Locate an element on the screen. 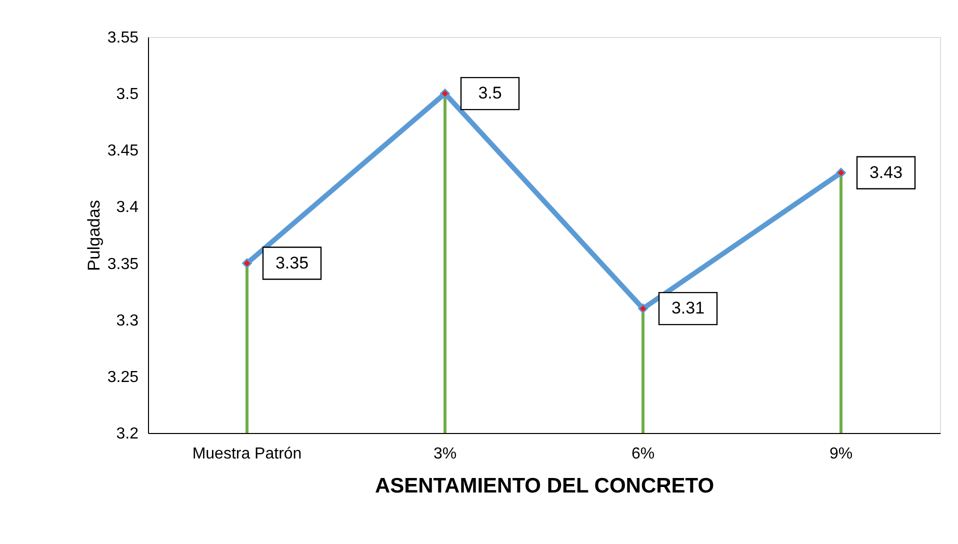  x-tick-label: Muestra Patrón is located at coordinates (247, 454).